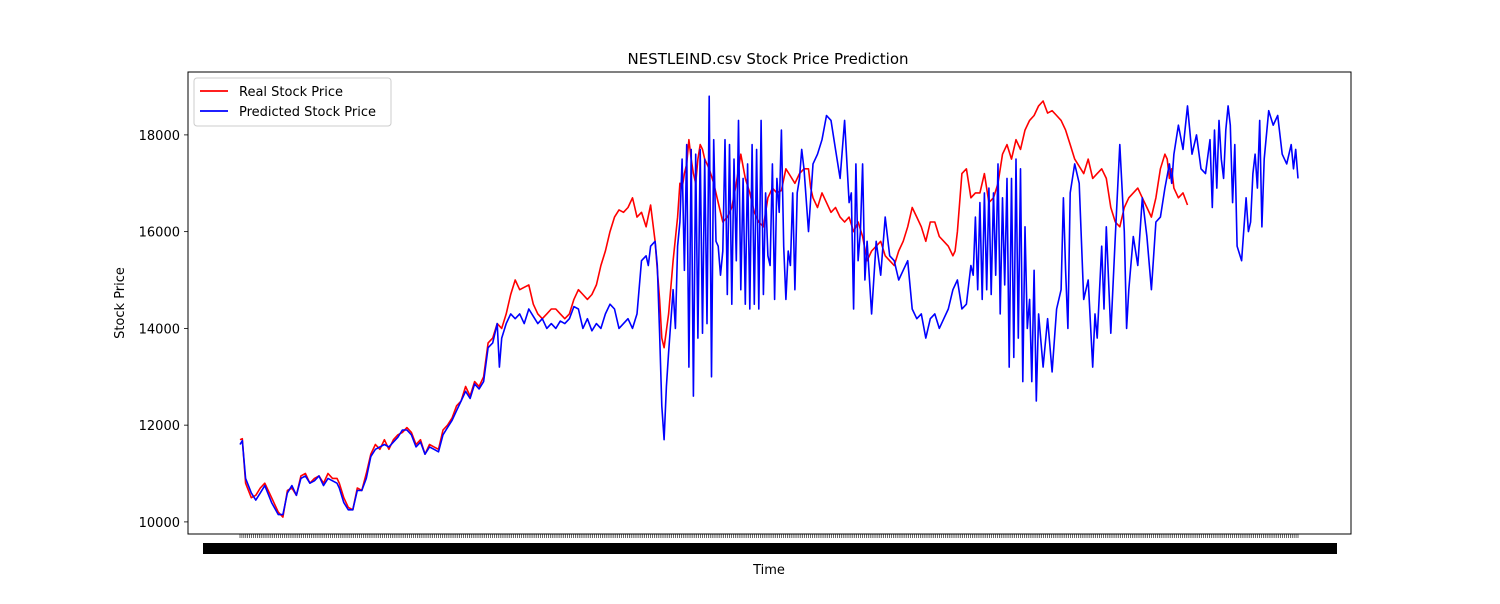  What do you see at coordinates (120, 303) in the screenshot?
I see `y-axis-label: Stock Price` at bounding box center [120, 303].